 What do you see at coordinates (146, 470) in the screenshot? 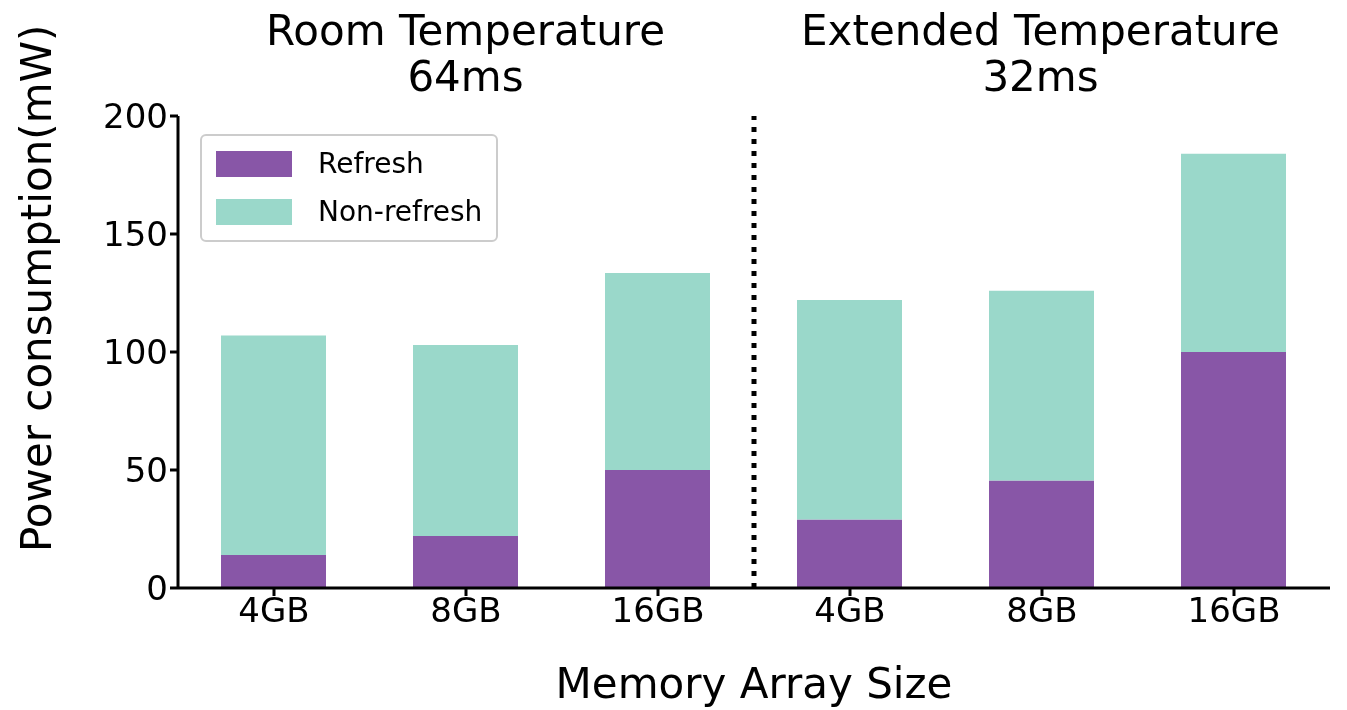
I see `y-tick-label: 50` at bounding box center [146, 470].